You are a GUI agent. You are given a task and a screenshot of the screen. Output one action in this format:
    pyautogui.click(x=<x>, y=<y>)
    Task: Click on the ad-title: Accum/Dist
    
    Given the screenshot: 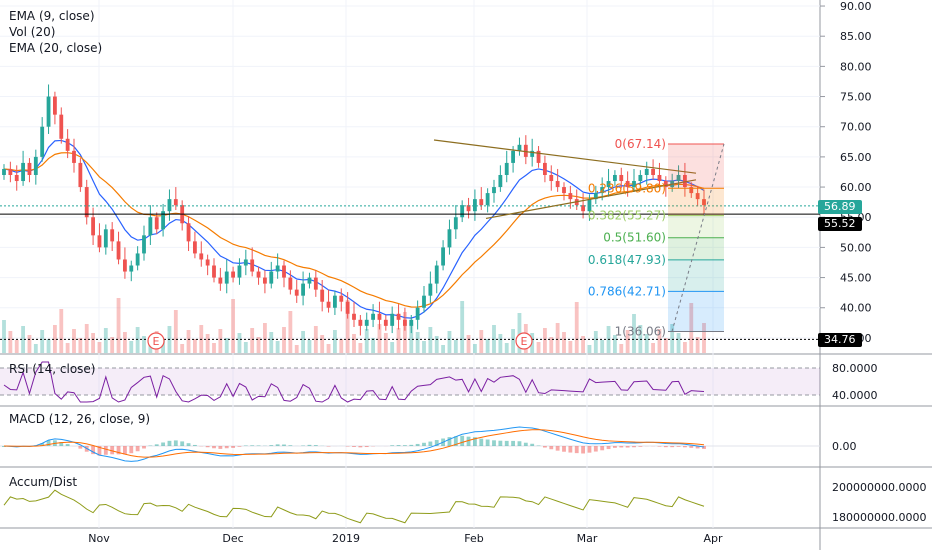 What is the action you would take?
    pyautogui.click(x=43, y=482)
    